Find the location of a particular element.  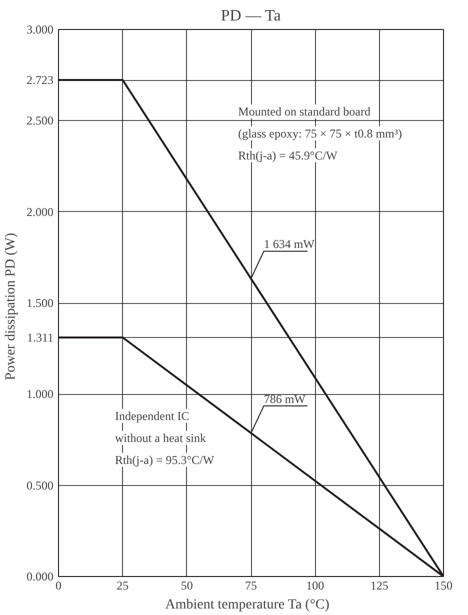

annotation: Rth(j-a) = 45.9°C/W is located at coordinates (288, 155).